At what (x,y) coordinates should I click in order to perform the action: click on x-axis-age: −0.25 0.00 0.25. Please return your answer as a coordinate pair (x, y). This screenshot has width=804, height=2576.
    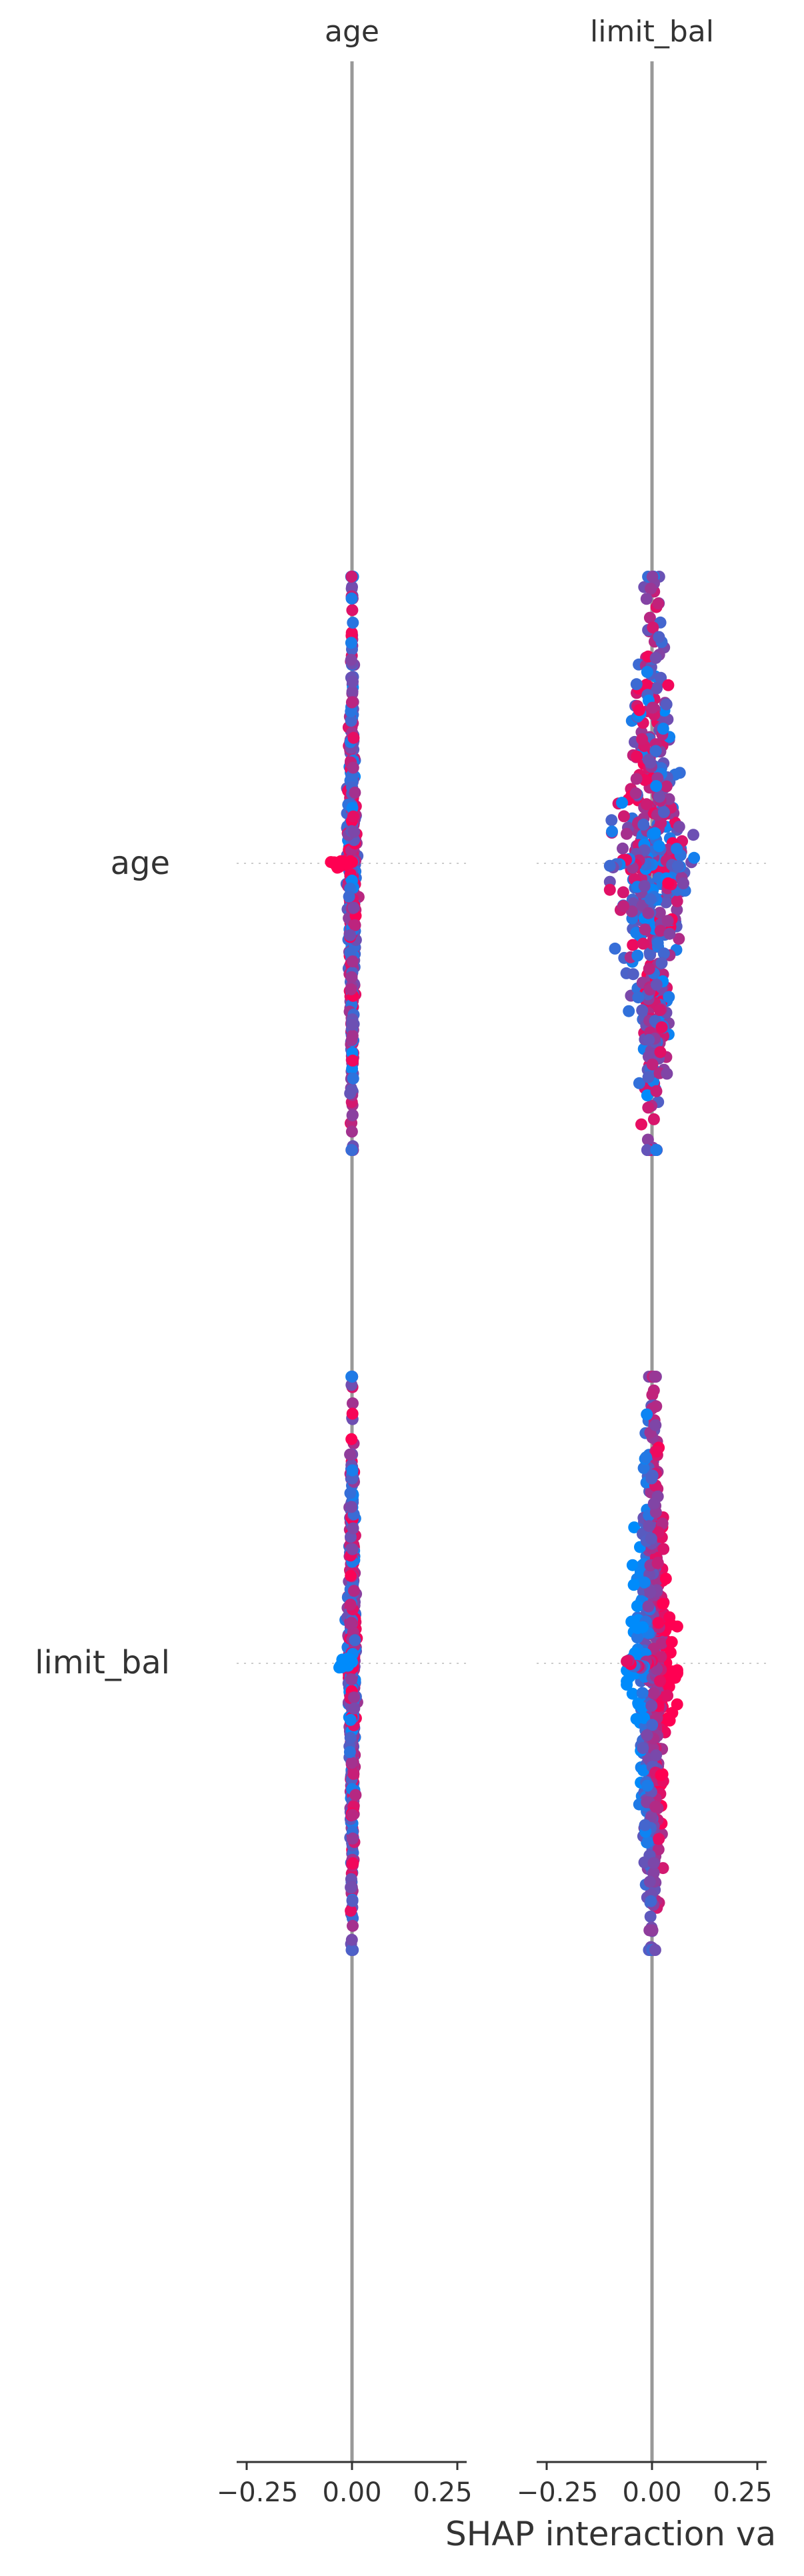
    Looking at the image, I should click on (345, 2484).